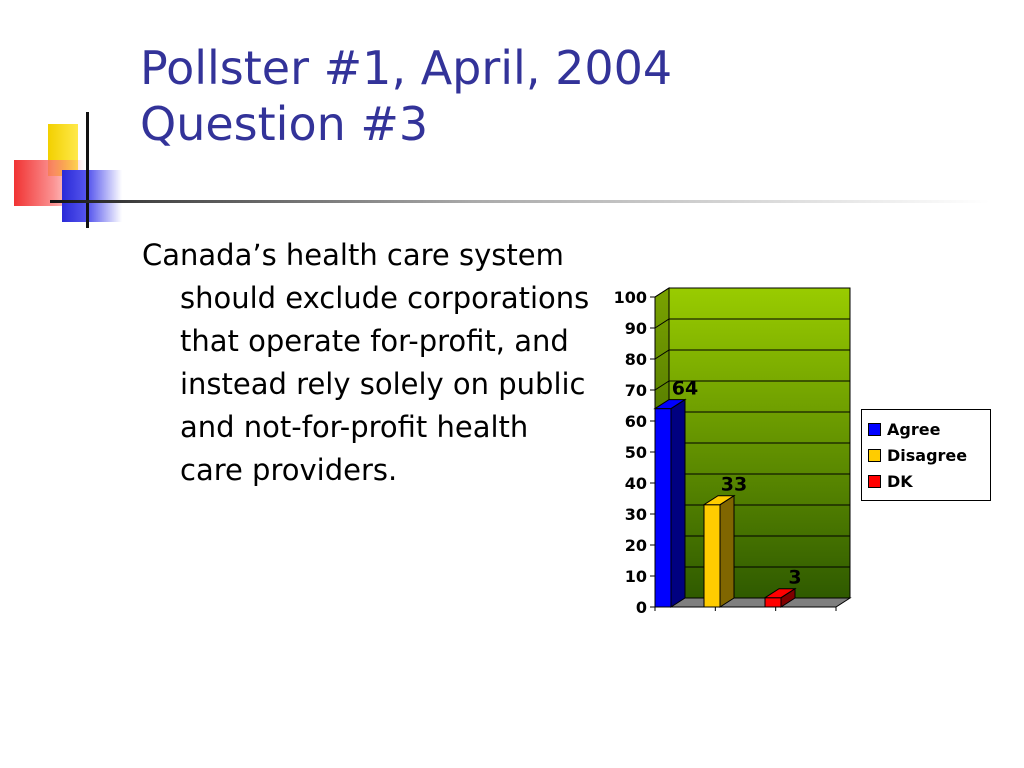 This screenshot has width=1024, height=768. What do you see at coordinates (874, 455) in the screenshot?
I see `legend-swatch-disagree` at bounding box center [874, 455].